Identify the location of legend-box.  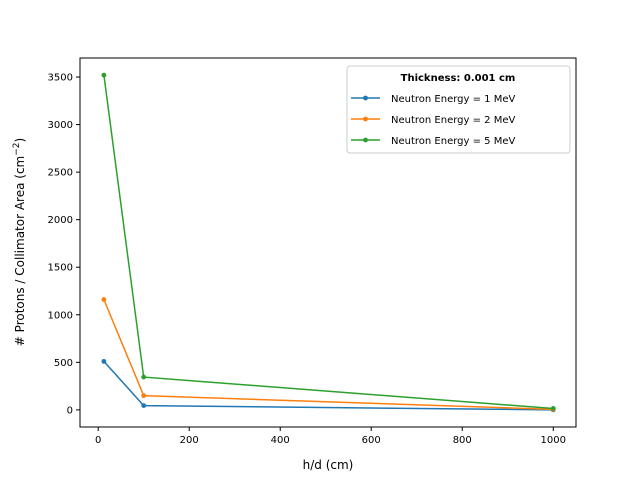
(458, 109).